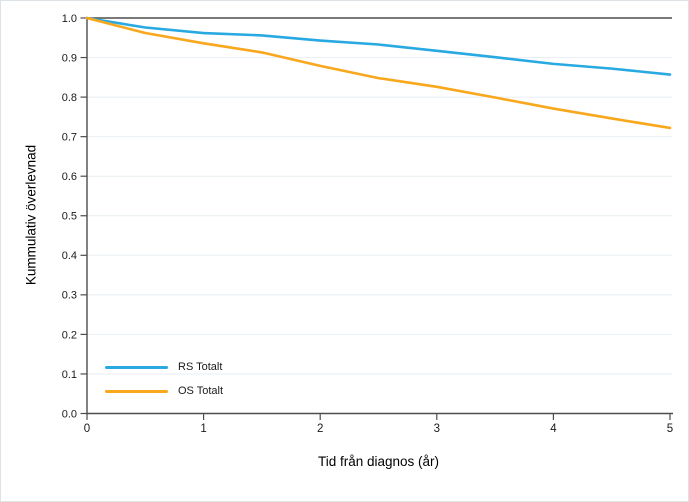 The height and width of the screenshot is (502, 689). What do you see at coordinates (320, 429) in the screenshot?
I see `x-tick-label: 2` at bounding box center [320, 429].